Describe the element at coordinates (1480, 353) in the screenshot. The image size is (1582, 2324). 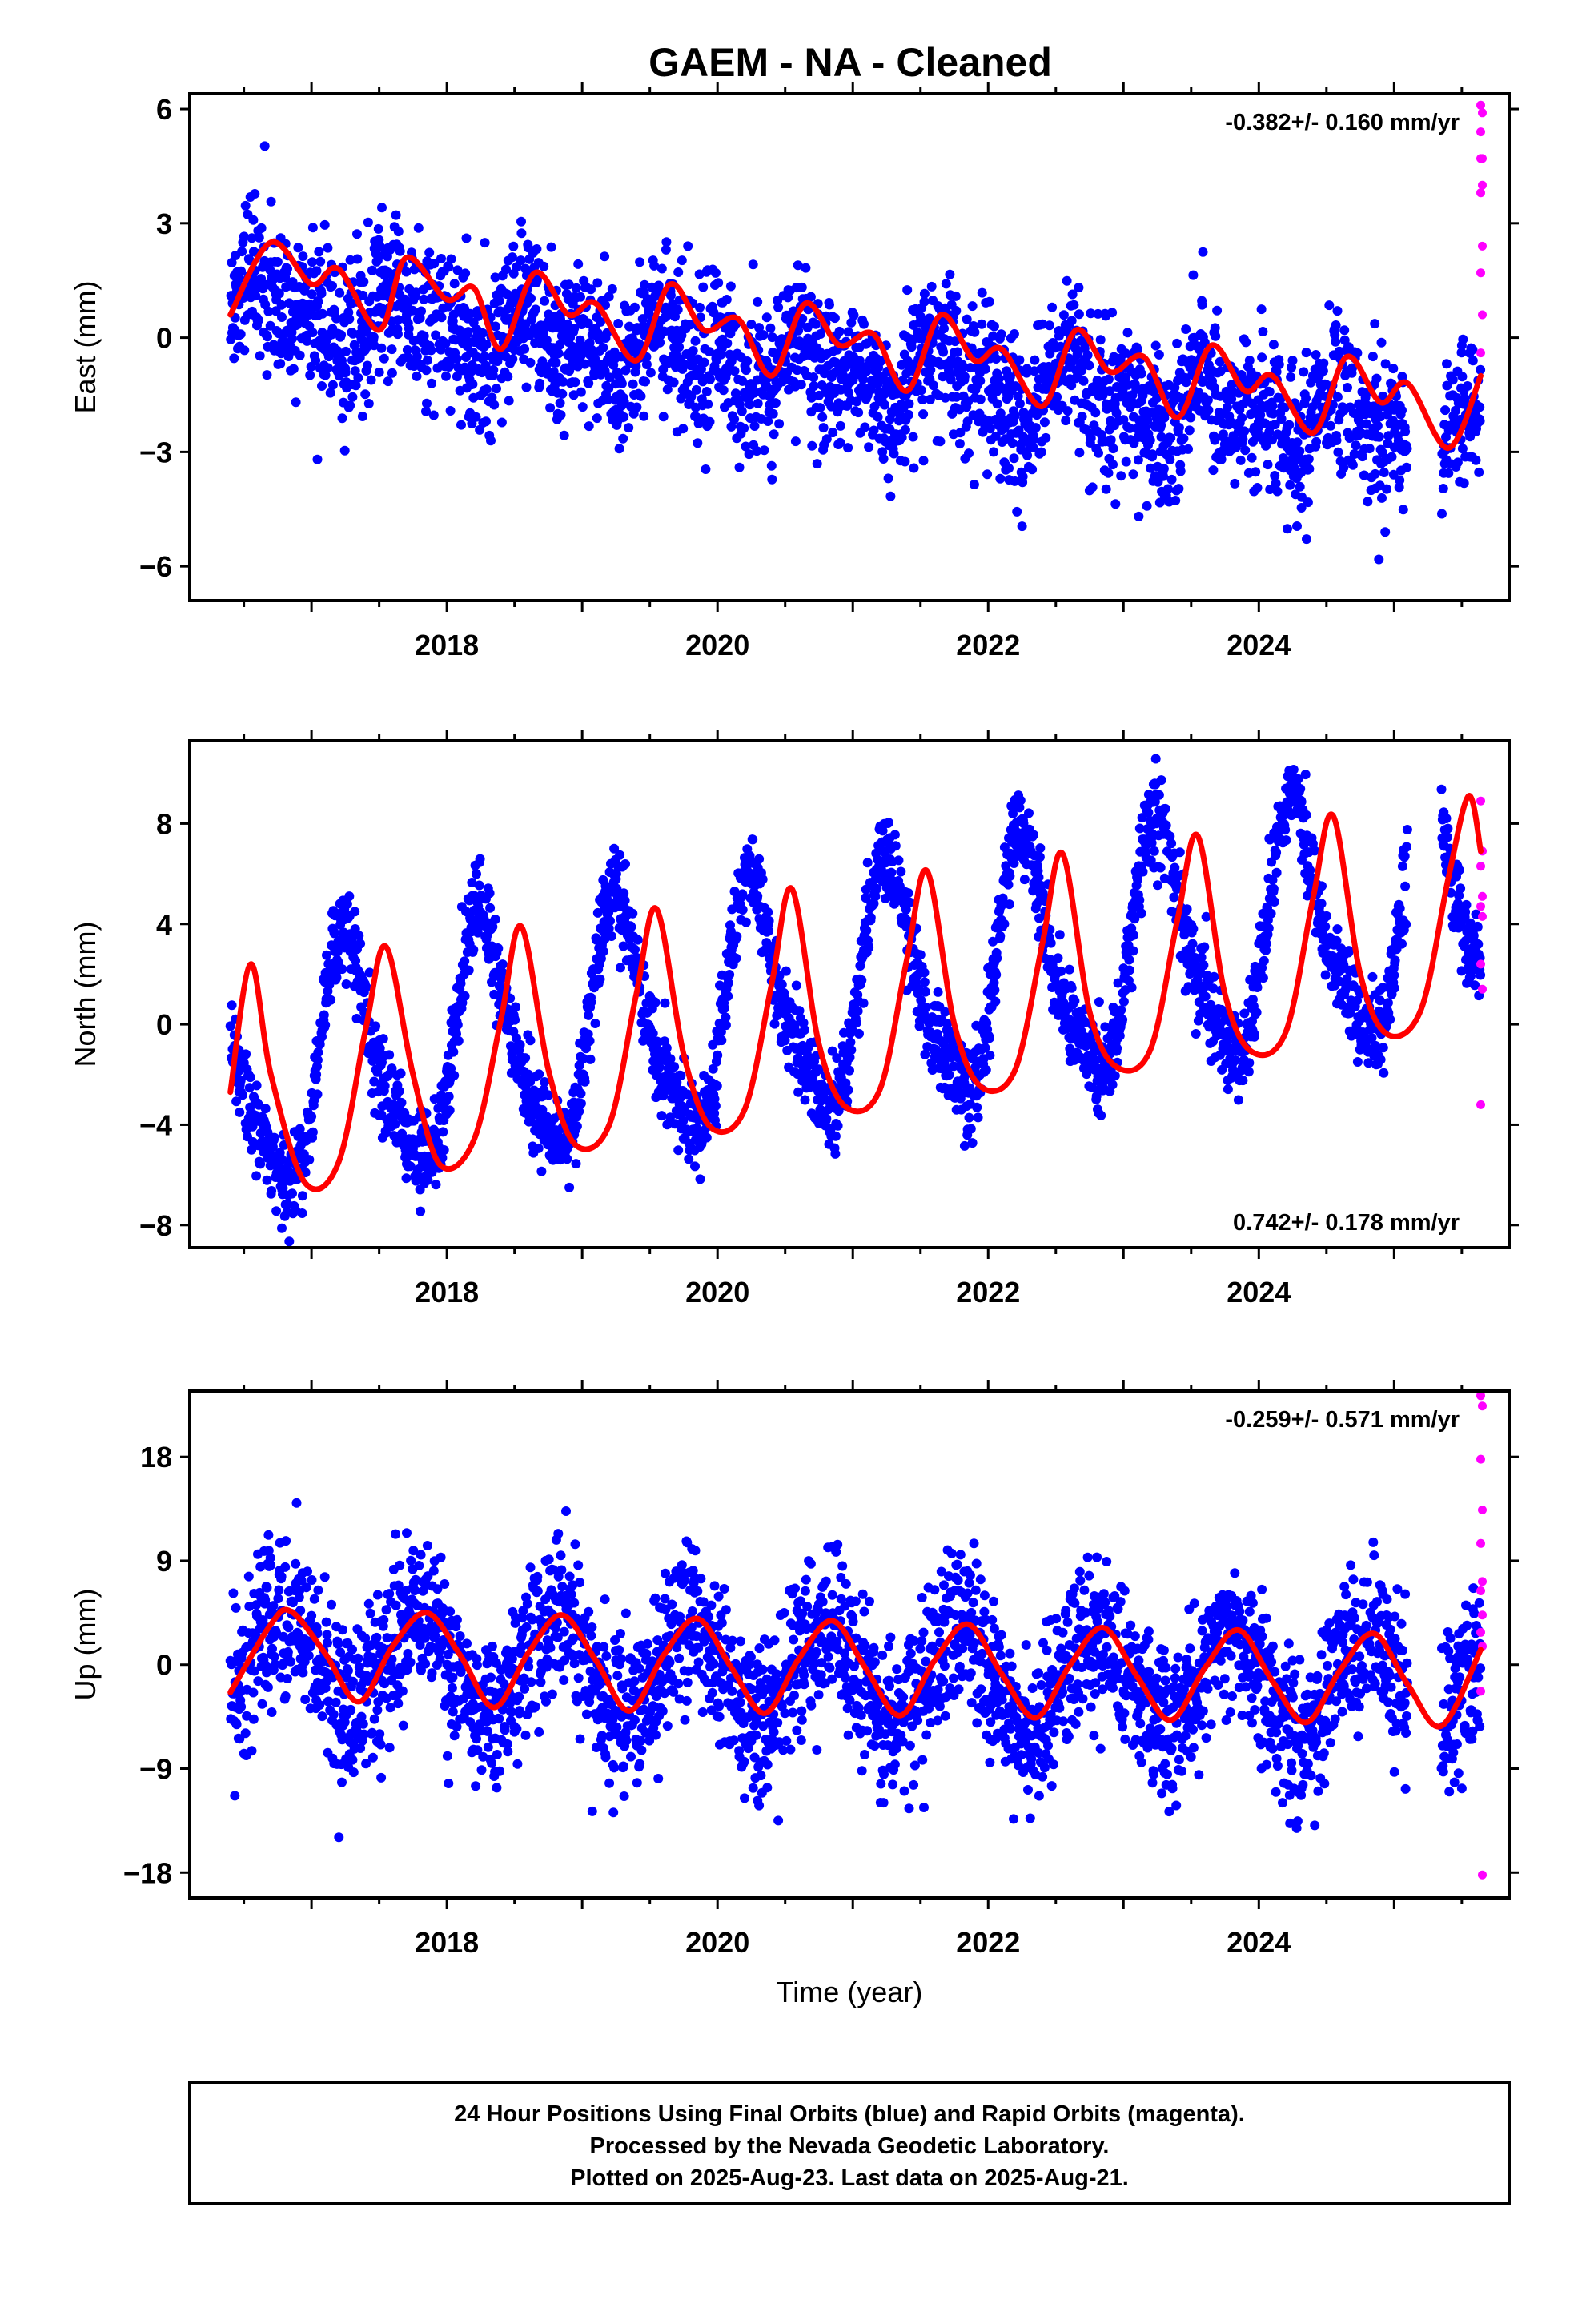
I see `rapid-orbit-point` at that location.